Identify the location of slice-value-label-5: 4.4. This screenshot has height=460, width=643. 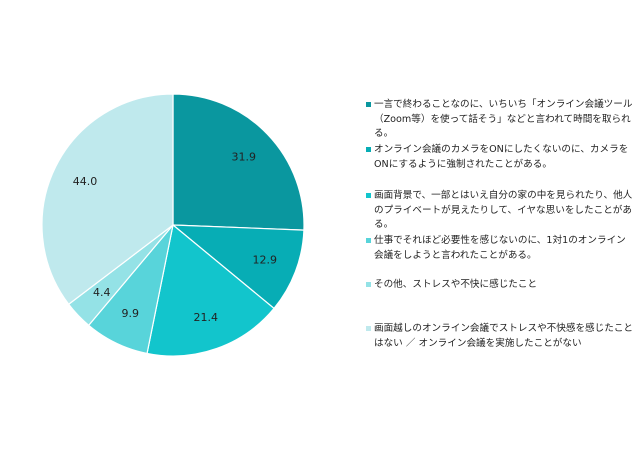
(102, 292).